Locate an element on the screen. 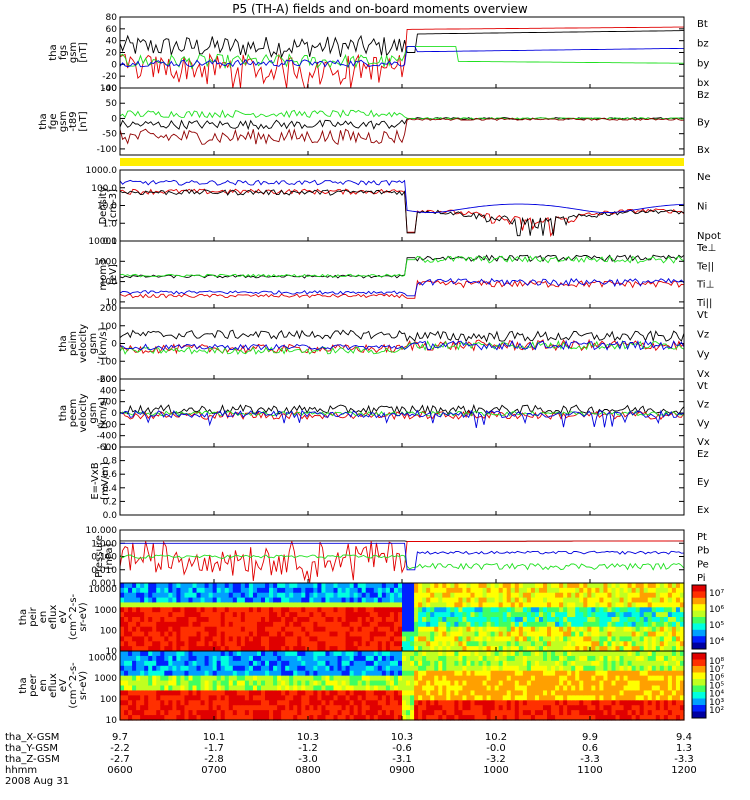 The height and width of the screenshot is (800, 750). panel-1-ytick-label: 20 is located at coordinates (112, 54).